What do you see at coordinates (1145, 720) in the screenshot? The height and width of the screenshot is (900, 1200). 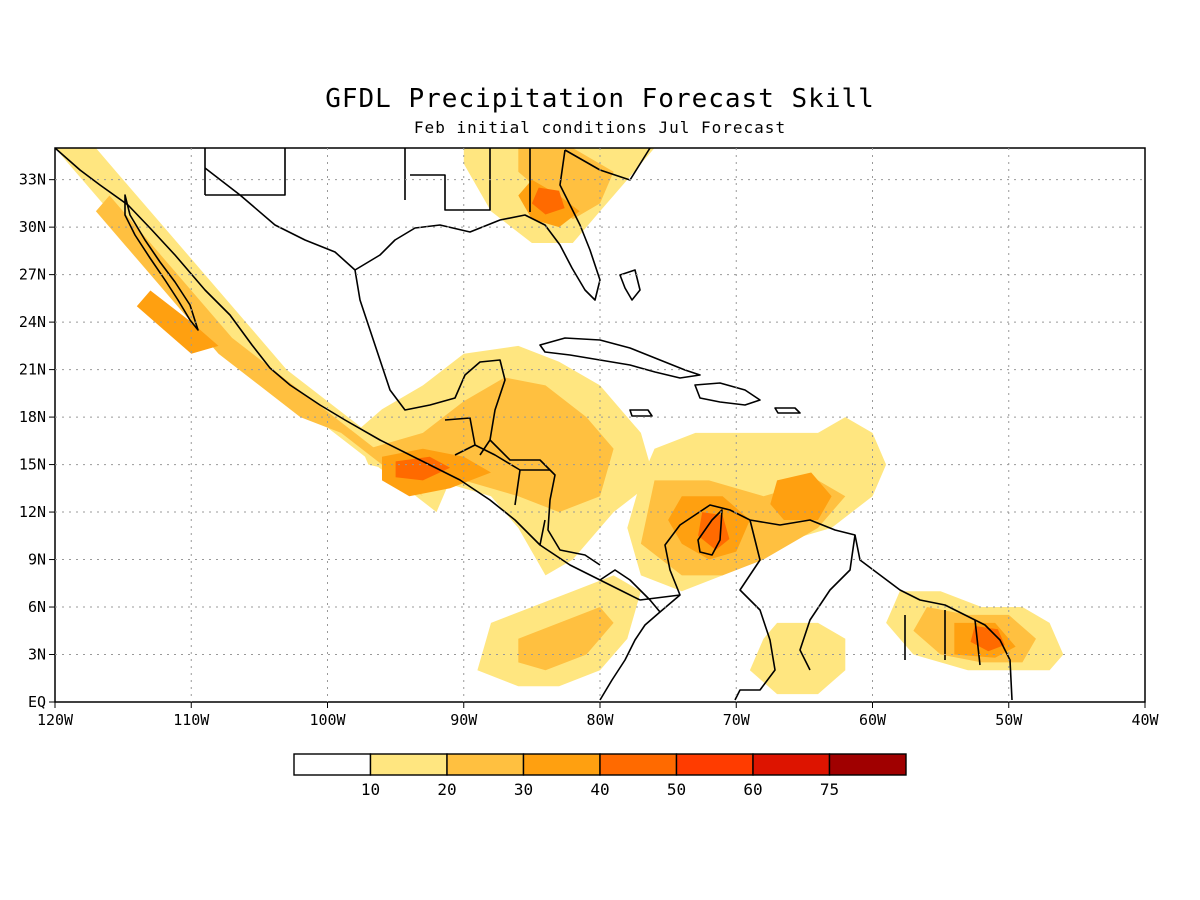 I see `lon-label: 40W` at bounding box center [1145, 720].